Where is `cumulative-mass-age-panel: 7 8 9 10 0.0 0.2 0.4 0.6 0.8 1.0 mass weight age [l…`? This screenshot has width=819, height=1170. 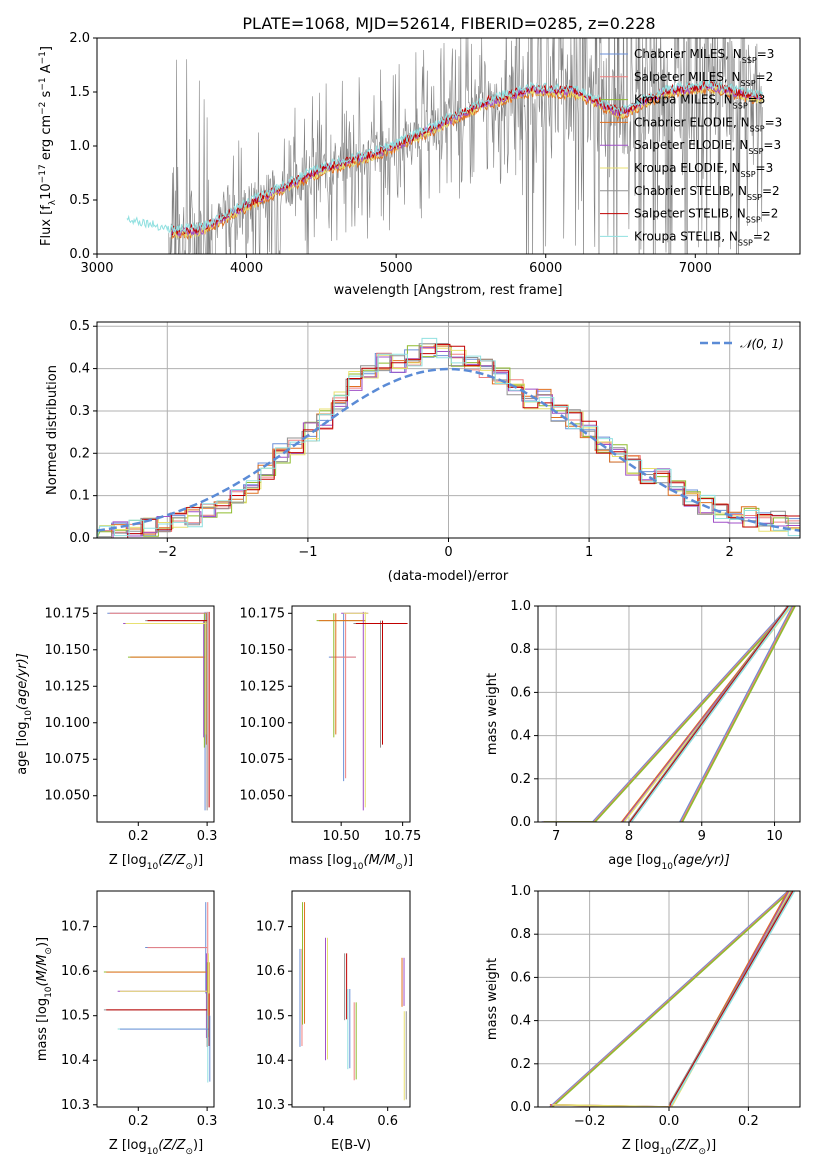 cumulative-mass-age-panel: 7 8 9 10 0.0 0.2 0.4 0.6 0.8 1.0 mass weight age [l… is located at coordinates (643, 735).